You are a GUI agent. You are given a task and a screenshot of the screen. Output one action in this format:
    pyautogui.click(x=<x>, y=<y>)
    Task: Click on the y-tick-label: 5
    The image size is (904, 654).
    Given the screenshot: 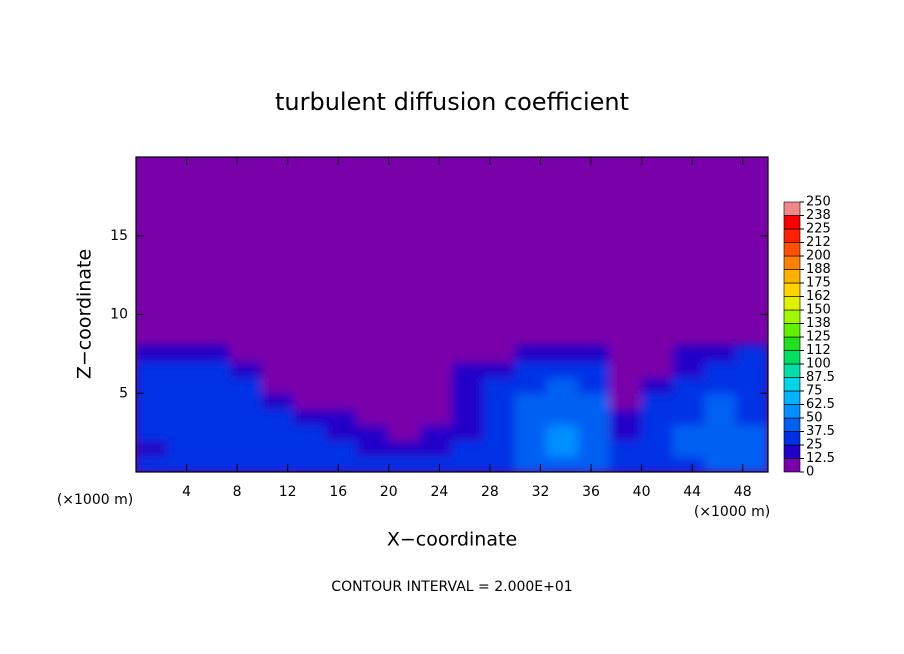 What is the action you would take?
    pyautogui.click(x=123, y=393)
    